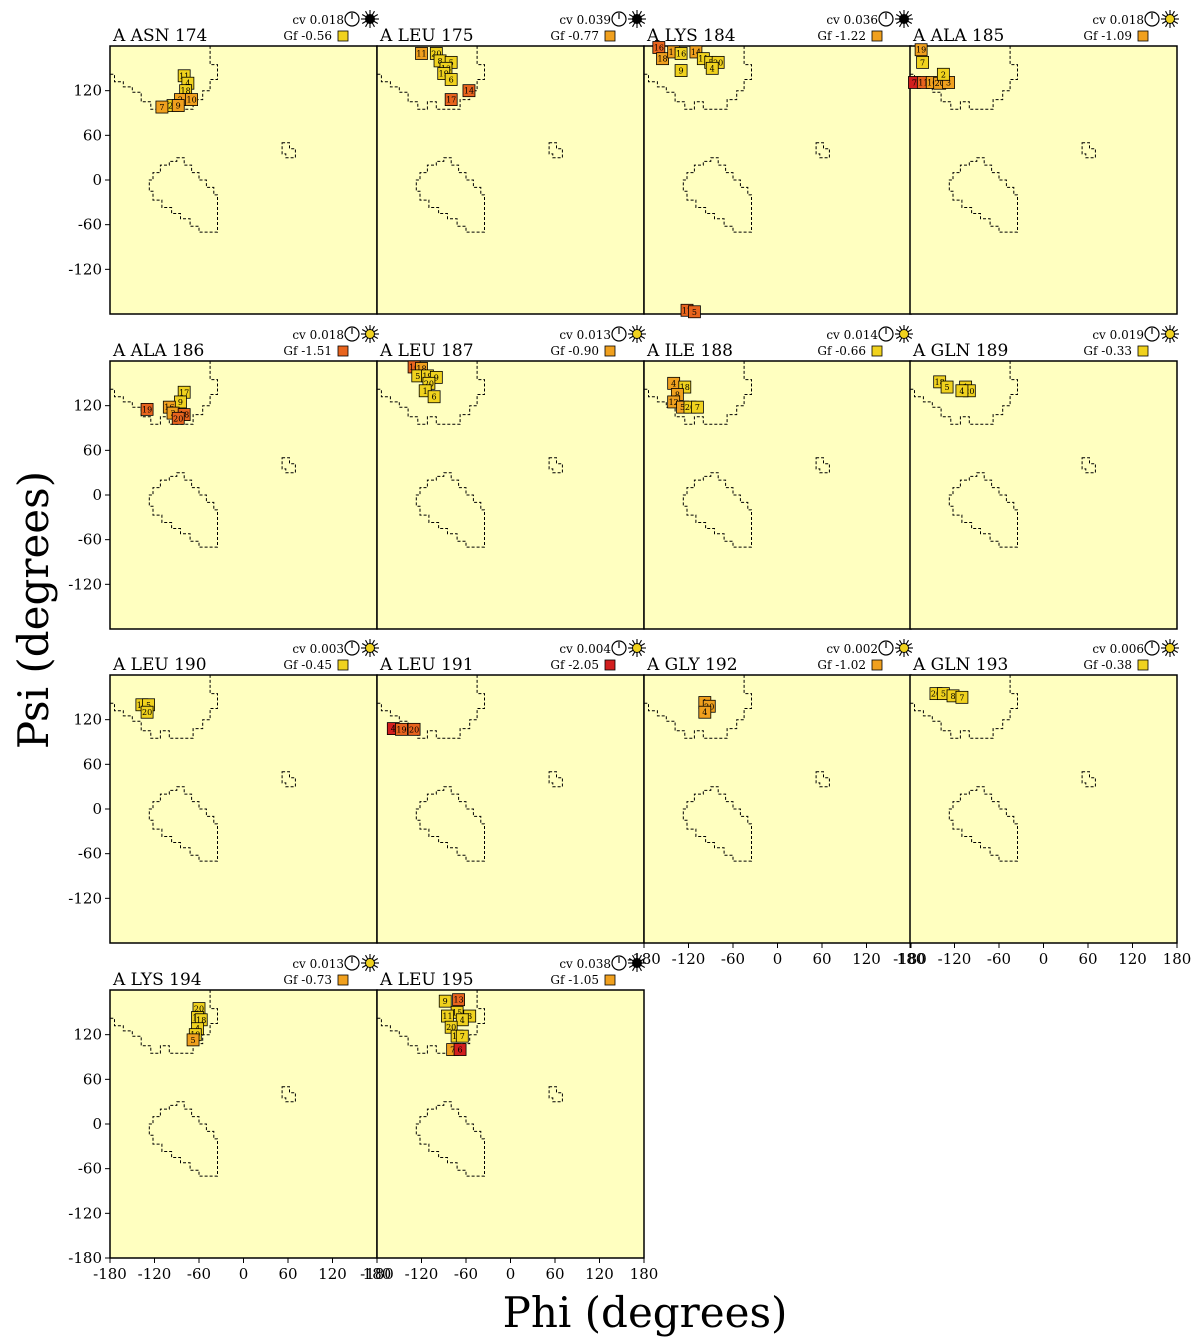  Describe the element at coordinates (960, 665) in the screenshot. I see `panel-title: A GLN 193` at that location.